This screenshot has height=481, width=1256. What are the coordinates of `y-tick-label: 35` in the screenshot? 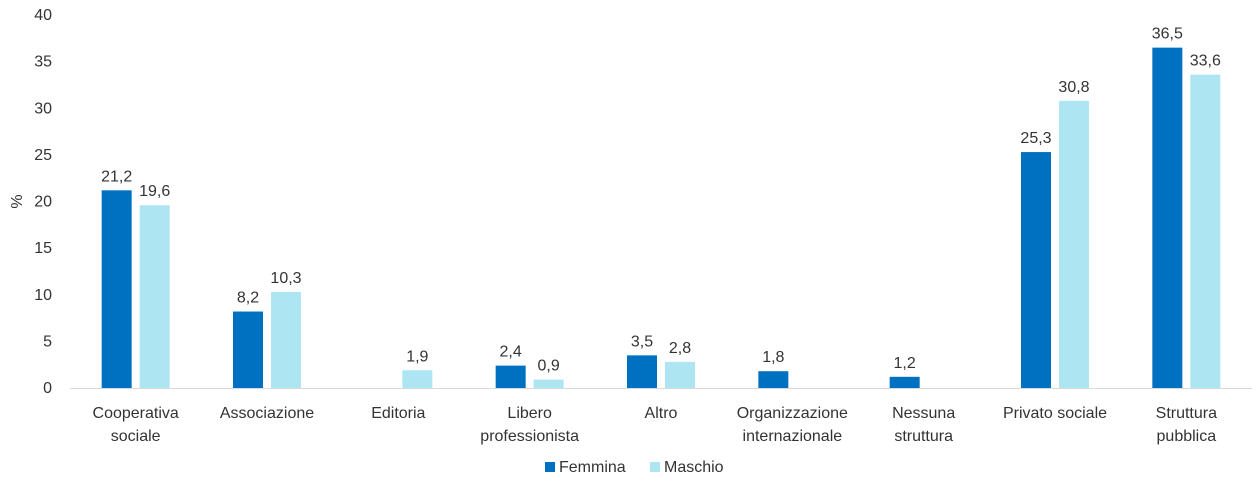 It's located at (43, 62).